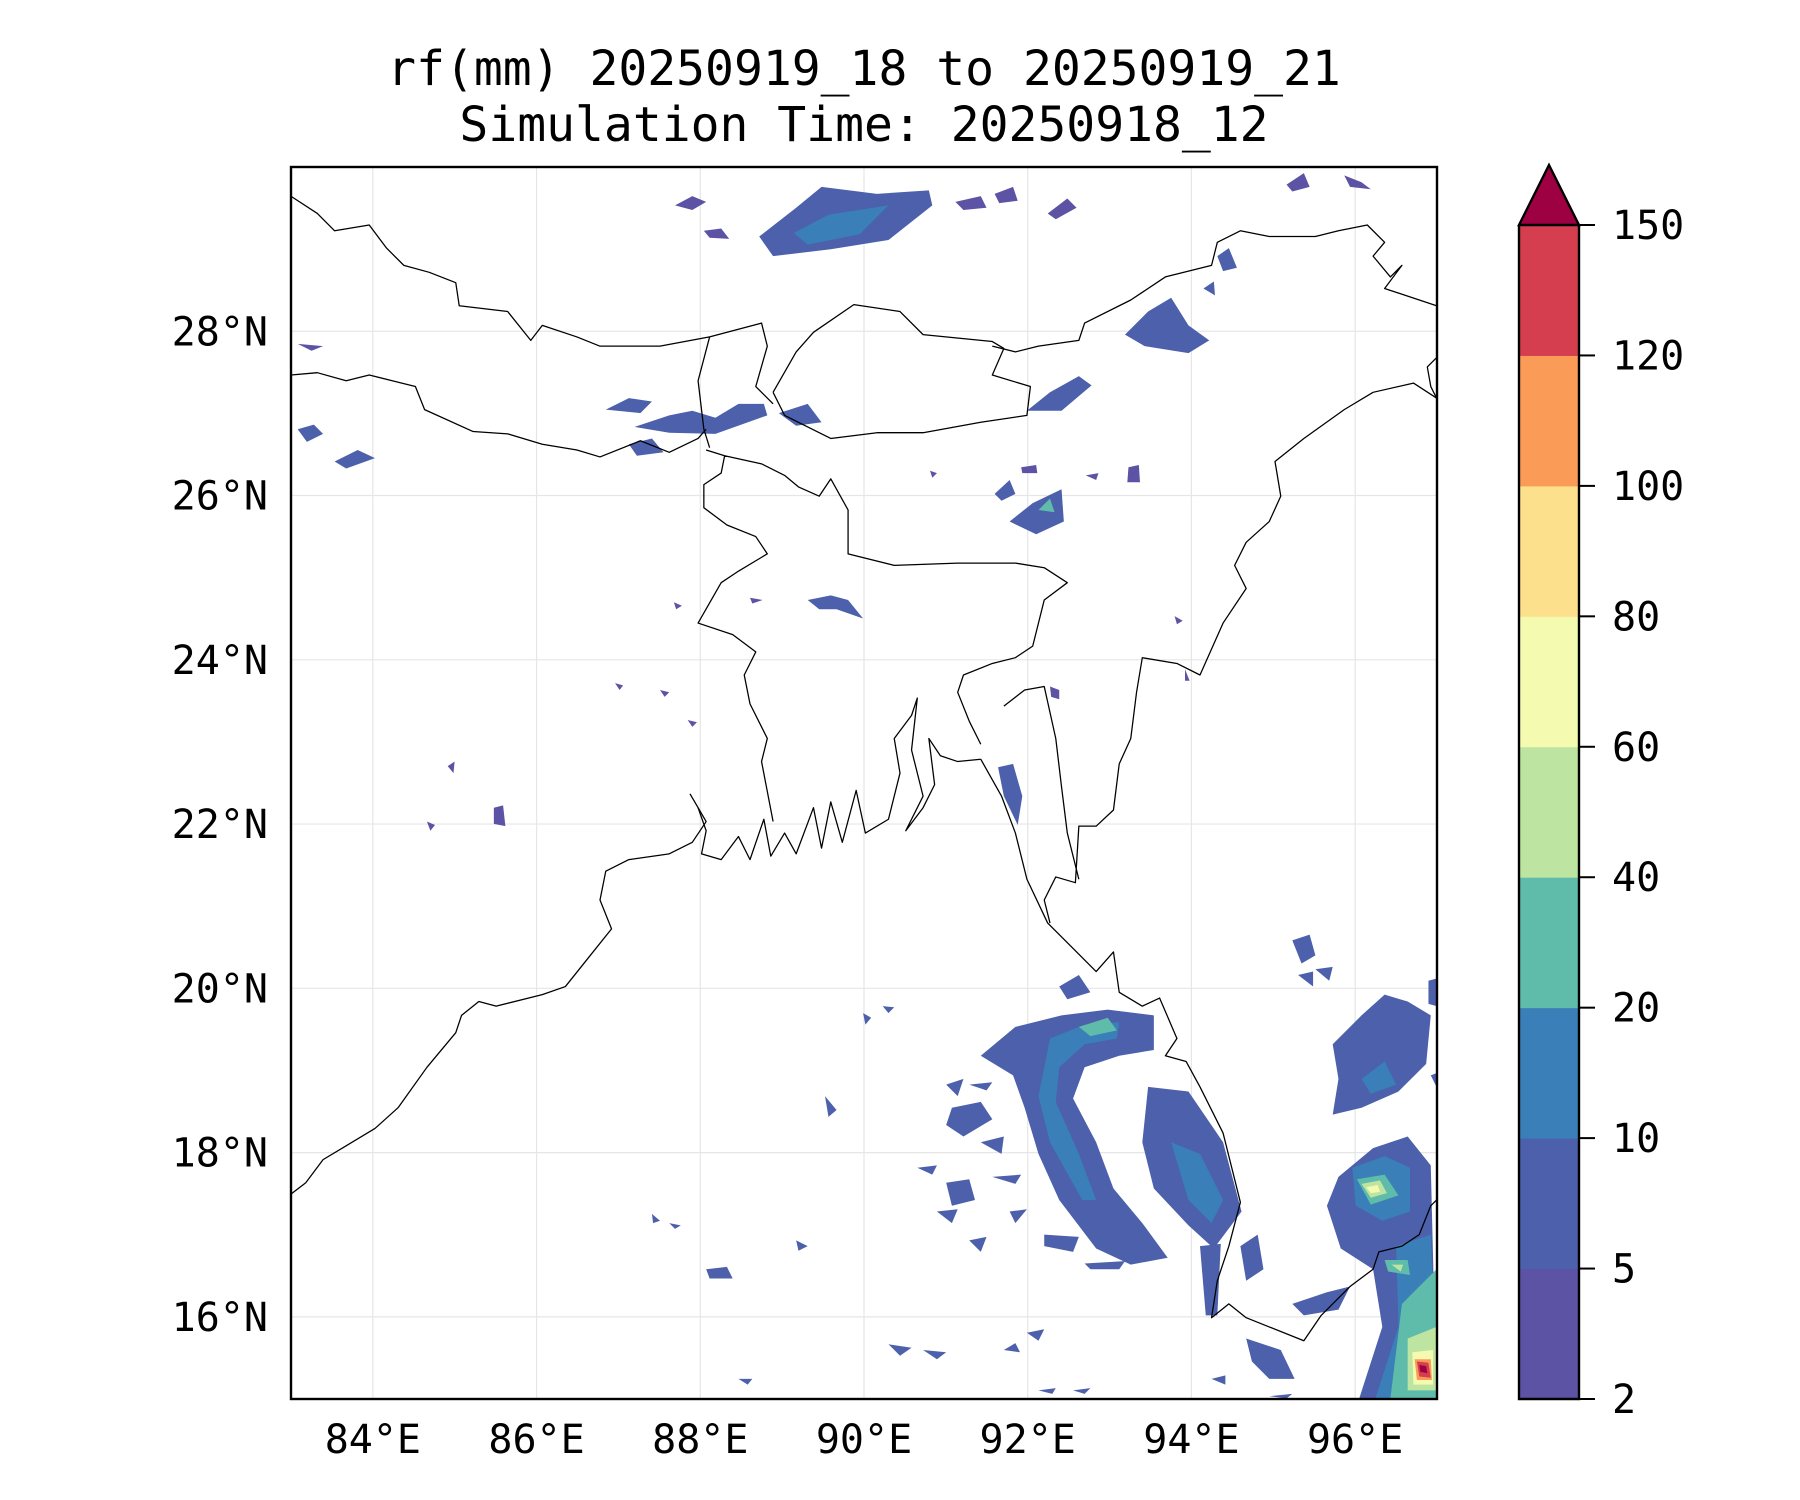 Image resolution: width=1800 pixels, height=1500 pixels. I want to click on rain-cell-tibet-core, so click(841, 225).